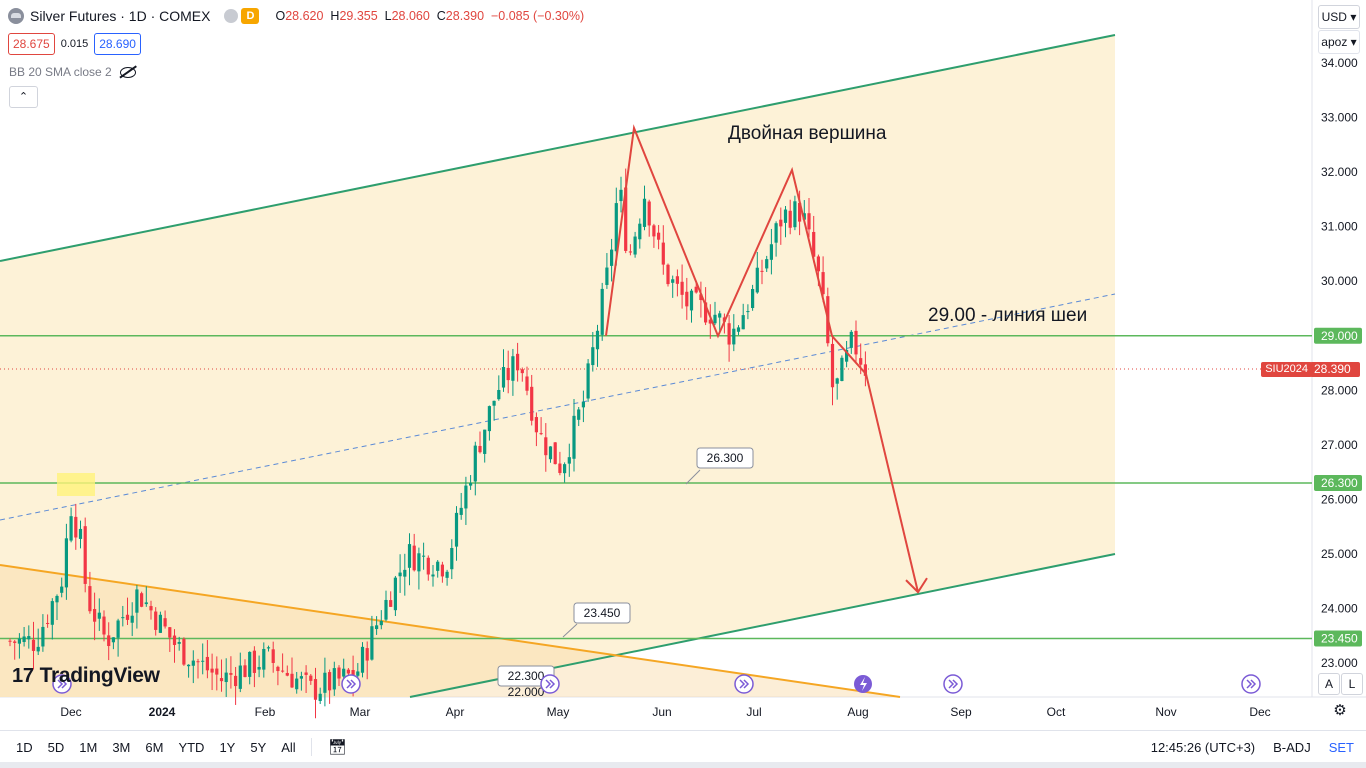 Image resolution: width=1366 pixels, height=768 pixels. What do you see at coordinates (602, 613) in the screenshot?
I see `callout-23450-box` at bounding box center [602, 613].